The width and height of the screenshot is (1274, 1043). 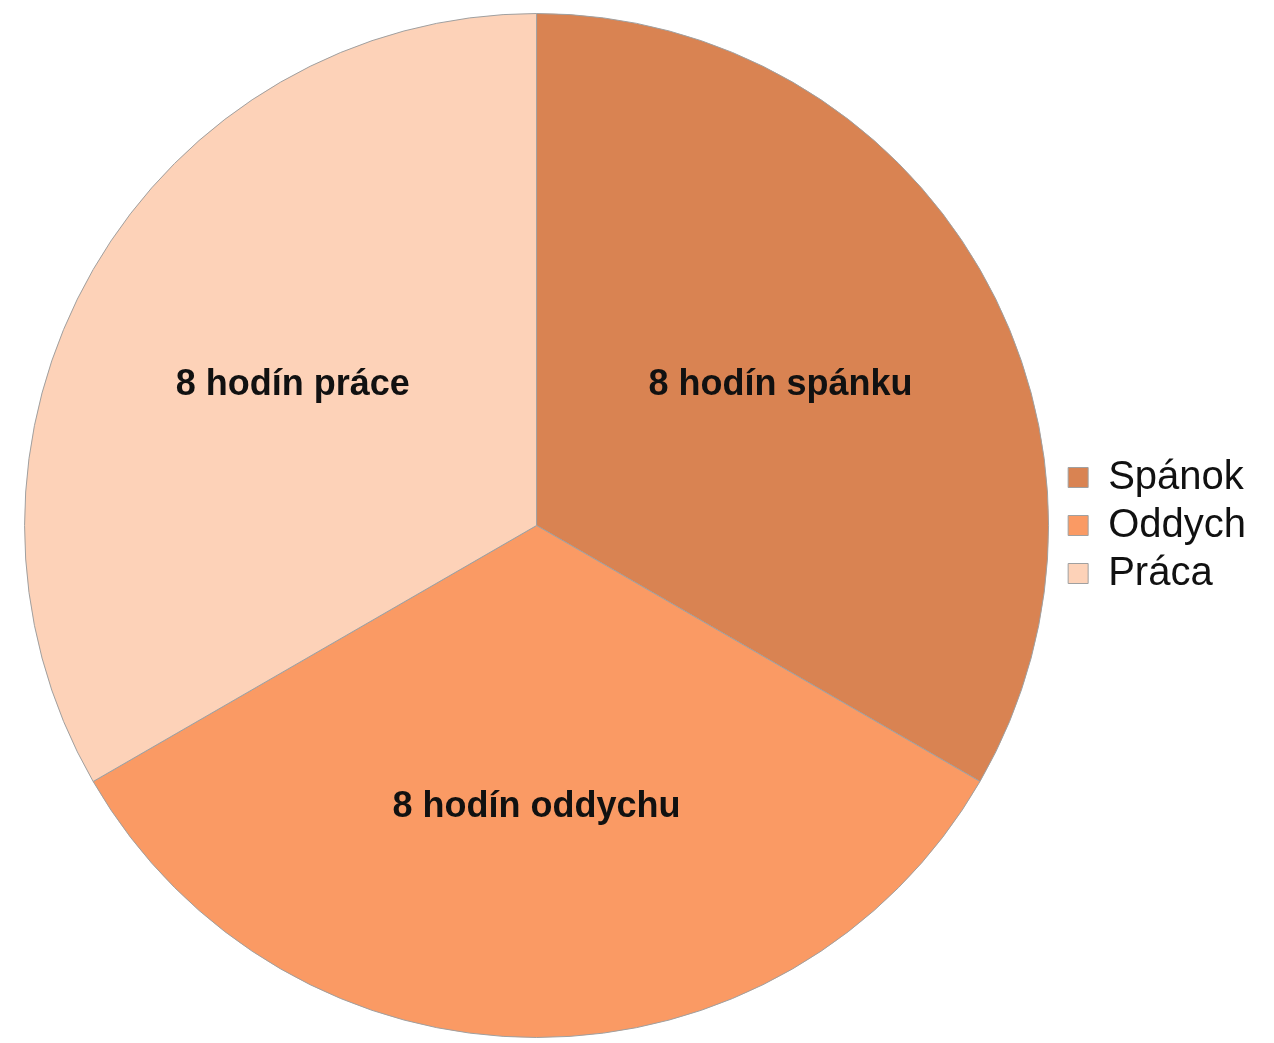 I want to click on data-label: 8 hodín práce, so click(x=292, y=382).